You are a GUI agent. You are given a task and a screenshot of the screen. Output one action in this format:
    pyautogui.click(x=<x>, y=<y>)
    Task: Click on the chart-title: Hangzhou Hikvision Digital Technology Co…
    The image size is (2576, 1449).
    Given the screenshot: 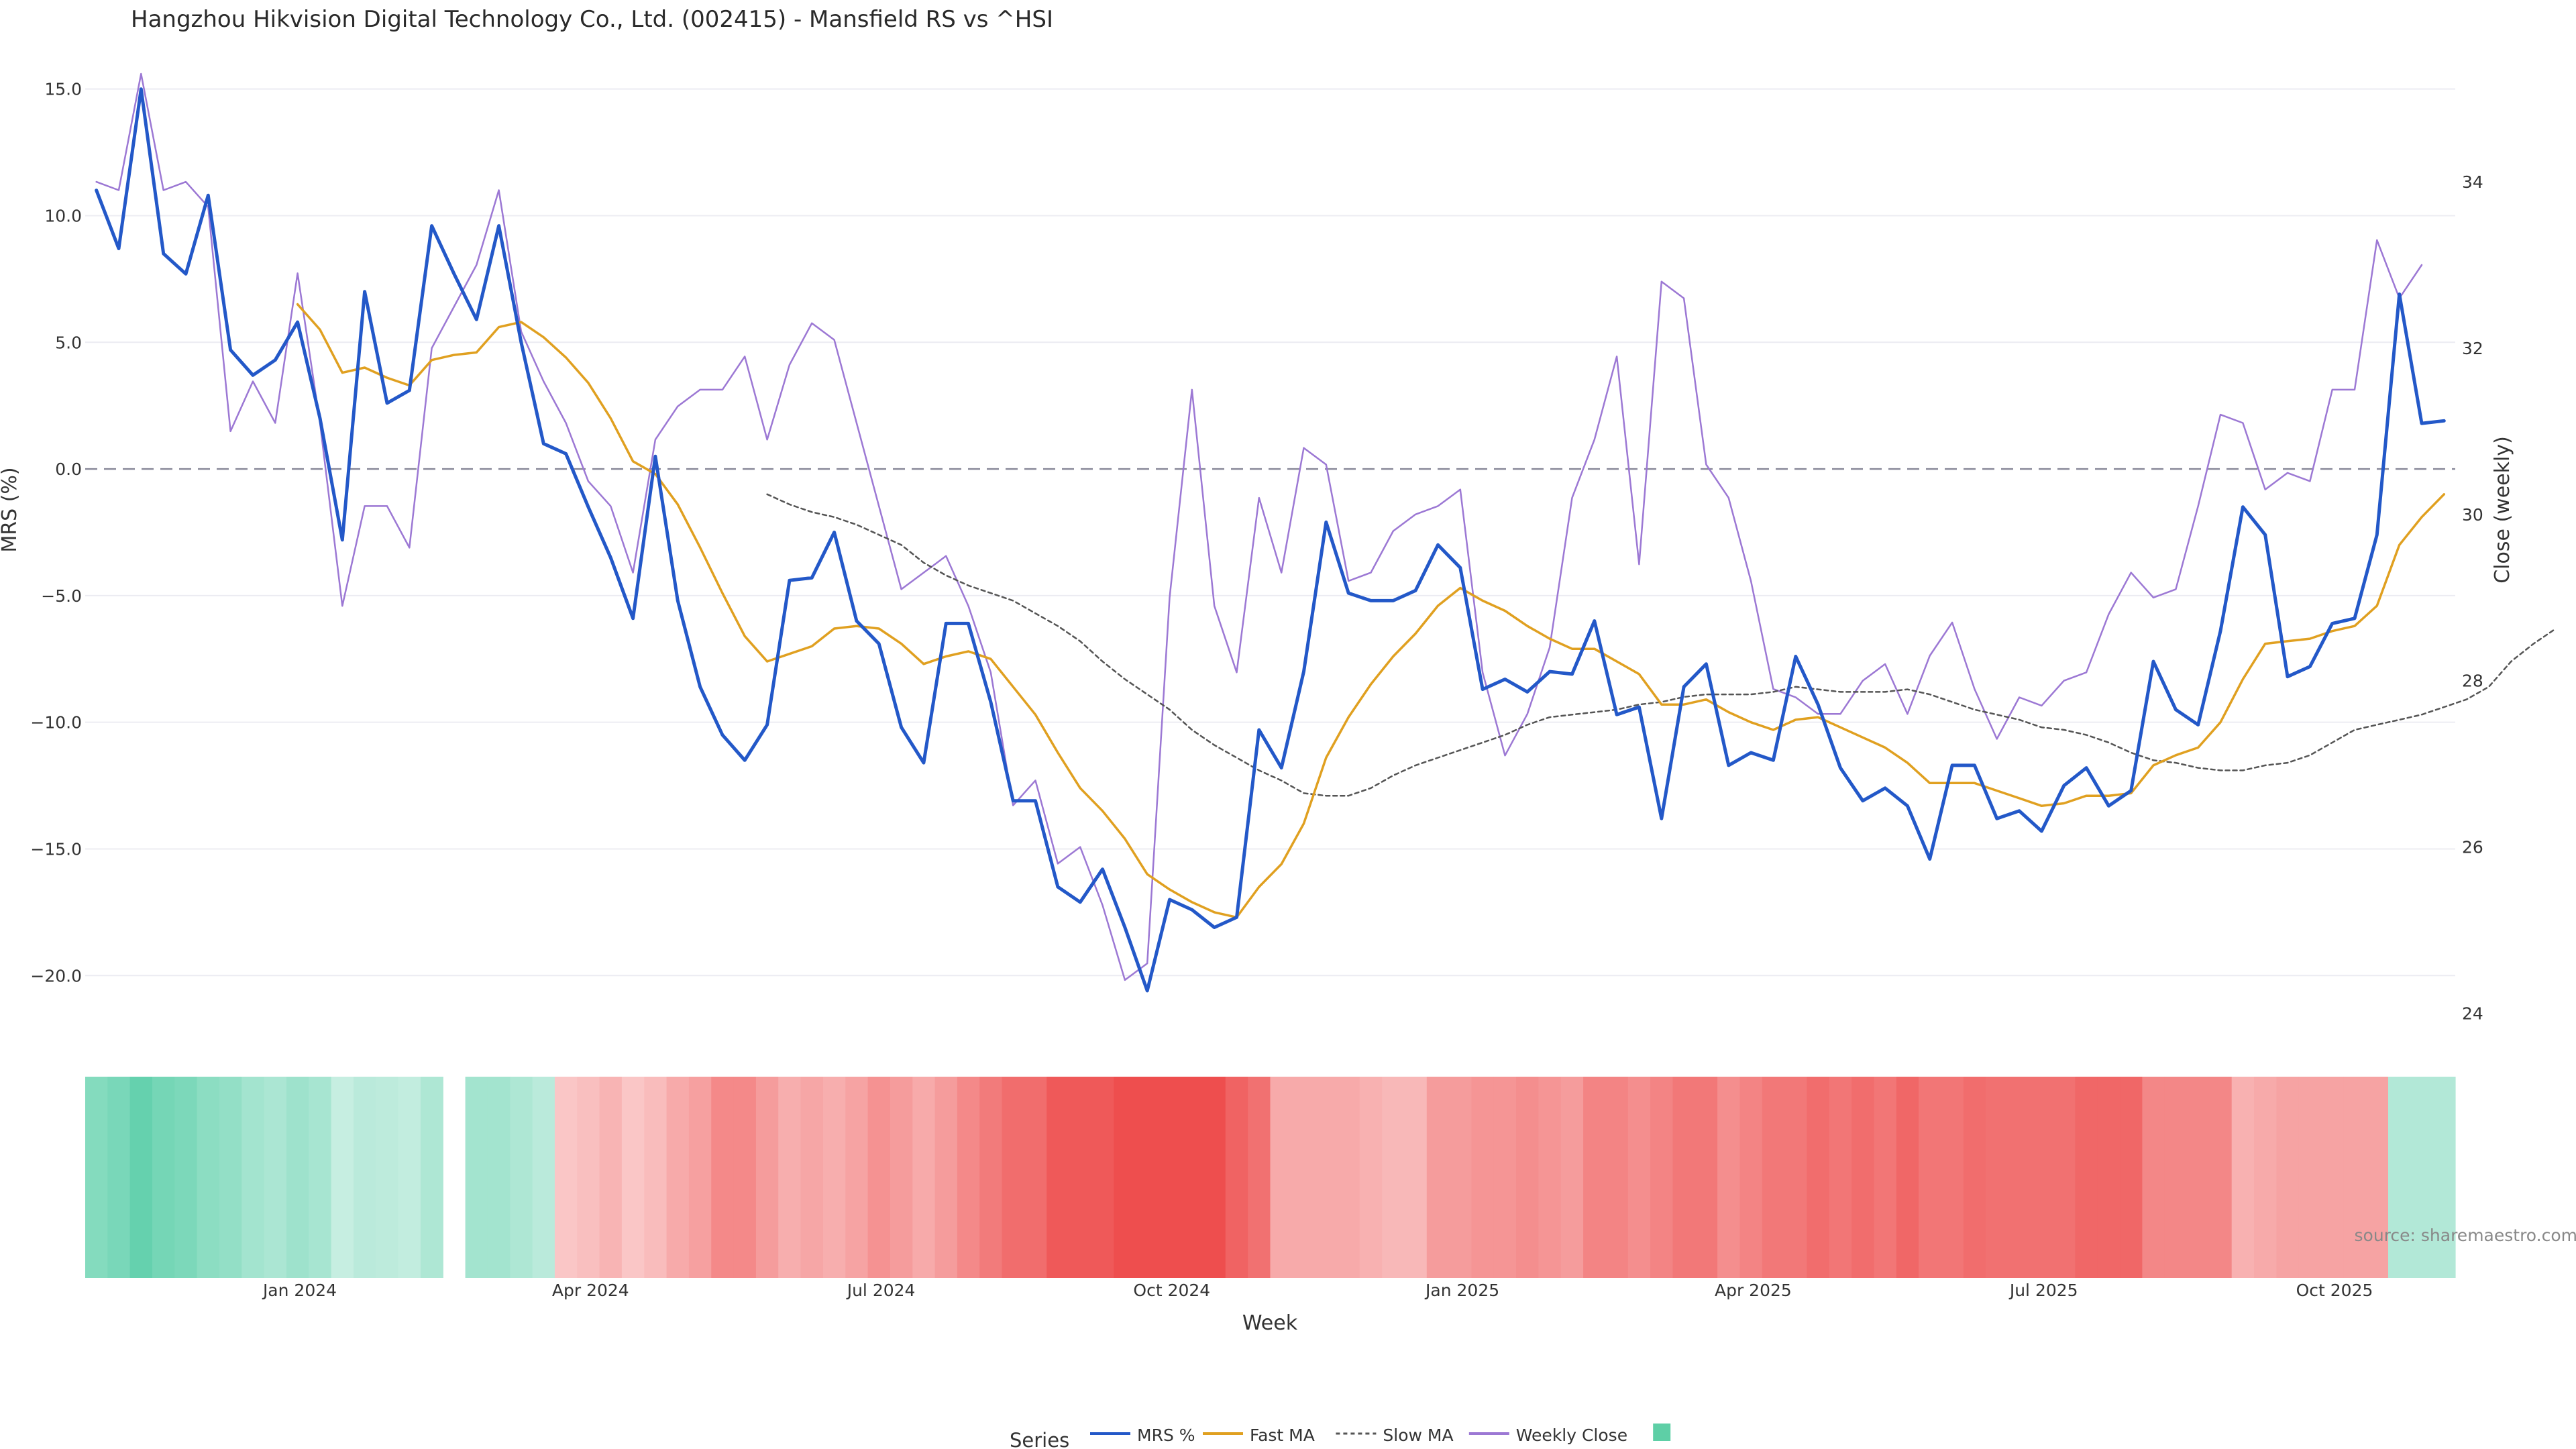 What is the action you would take?
    pyautogui.click(x=592, y=19)
    